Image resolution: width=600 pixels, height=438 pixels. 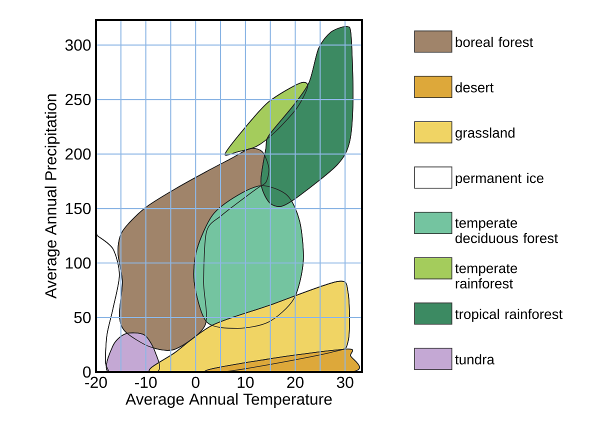 What do you see at coordinates (82, 318) in the screenshot?
I see `y-tick-label: 50` at bounding box center [82, 318].